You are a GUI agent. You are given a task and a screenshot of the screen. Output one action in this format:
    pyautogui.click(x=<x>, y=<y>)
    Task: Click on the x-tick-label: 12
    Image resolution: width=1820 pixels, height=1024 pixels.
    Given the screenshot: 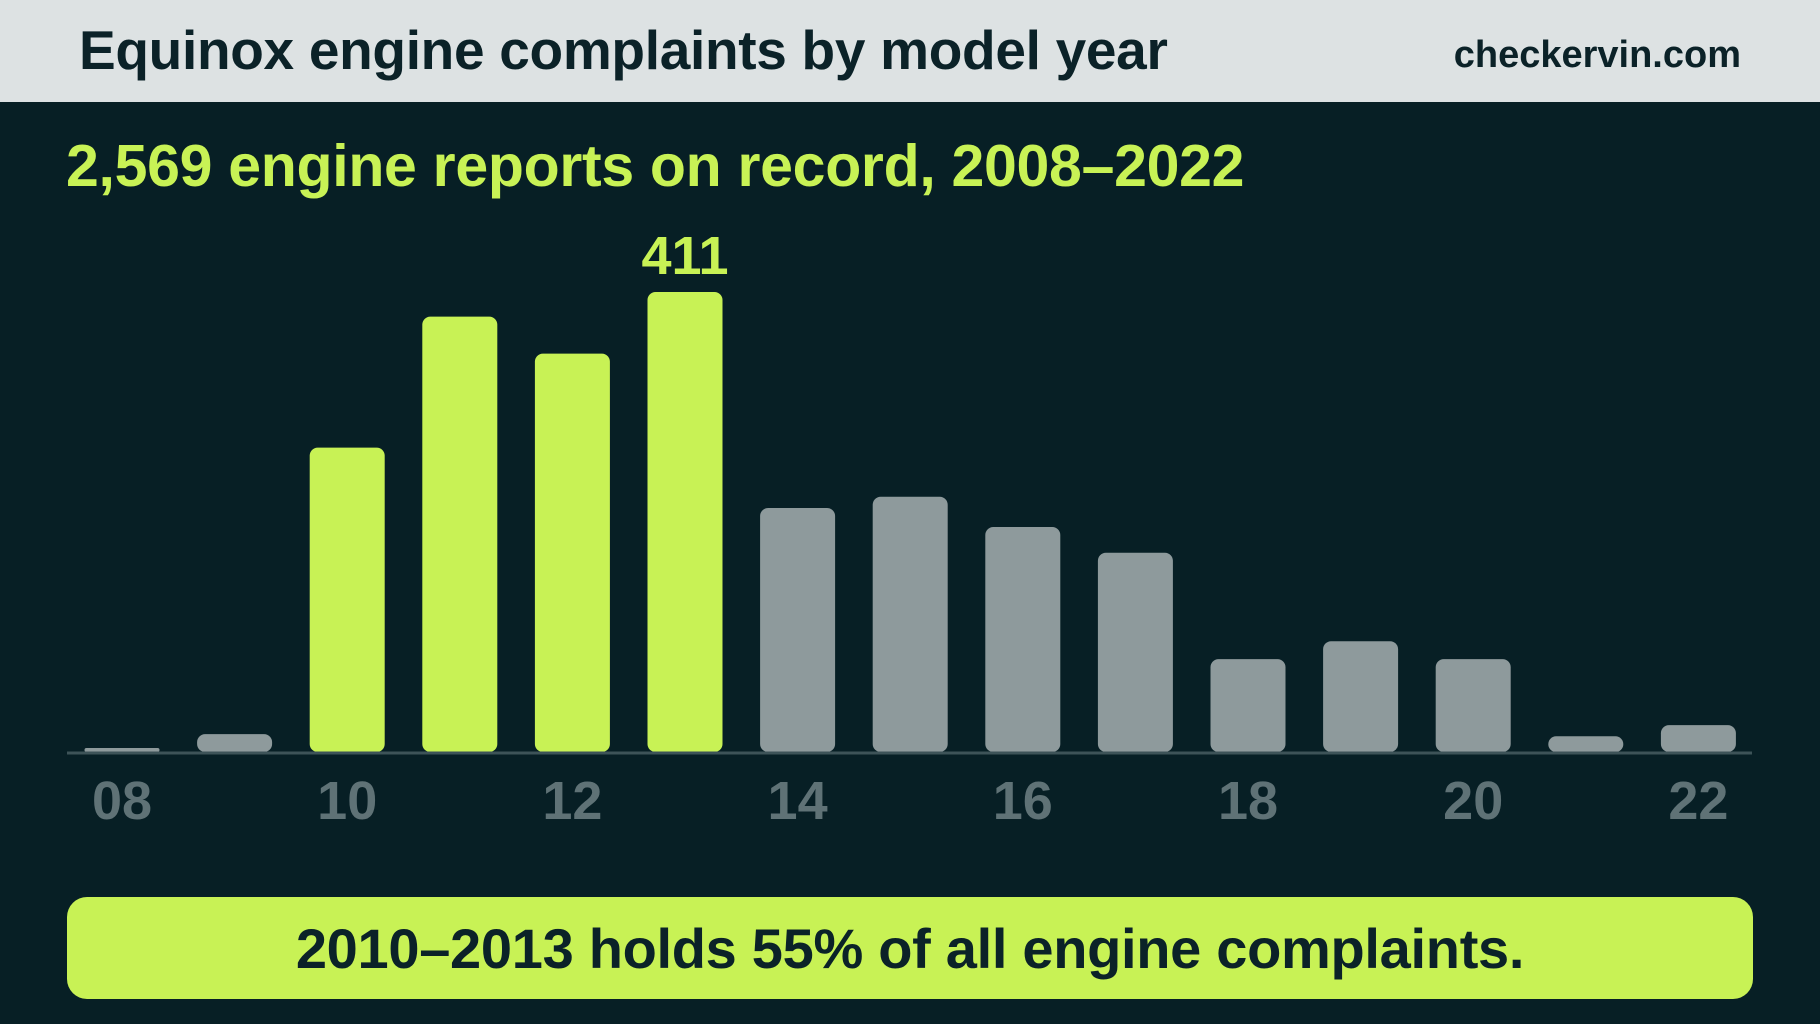 What is the action you would take?
    pyautogui.click(x=572, y=801)
    